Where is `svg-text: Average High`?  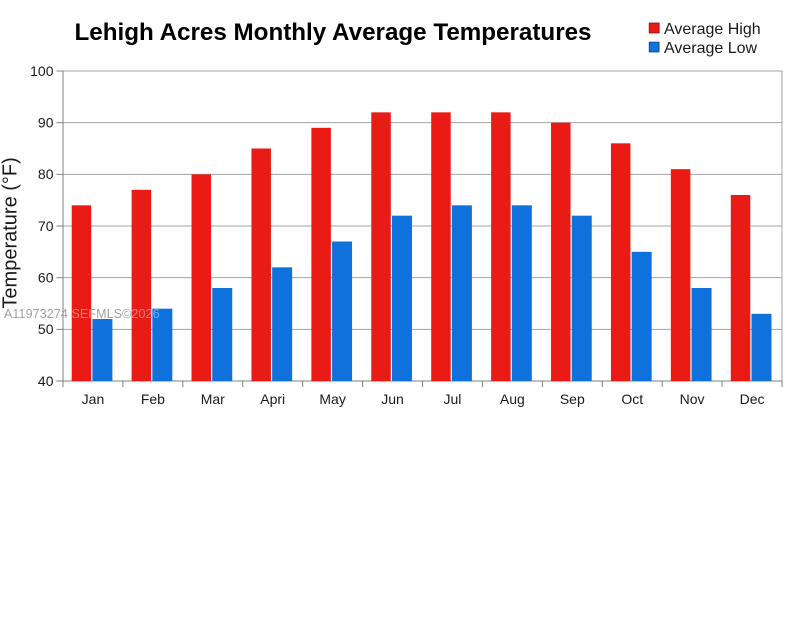
svg-text: Average High is located at coordinates (712, 29).